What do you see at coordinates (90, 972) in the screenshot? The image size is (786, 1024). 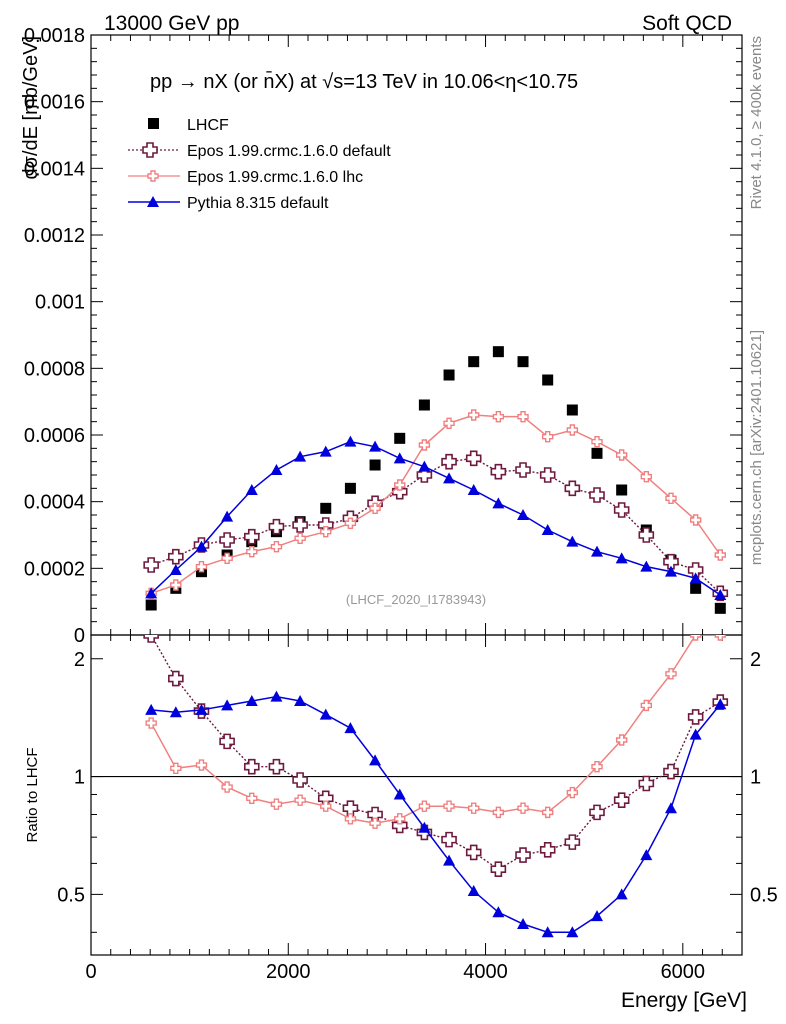 I see `x-tick-label: 0` at bounding box center [90, 972].